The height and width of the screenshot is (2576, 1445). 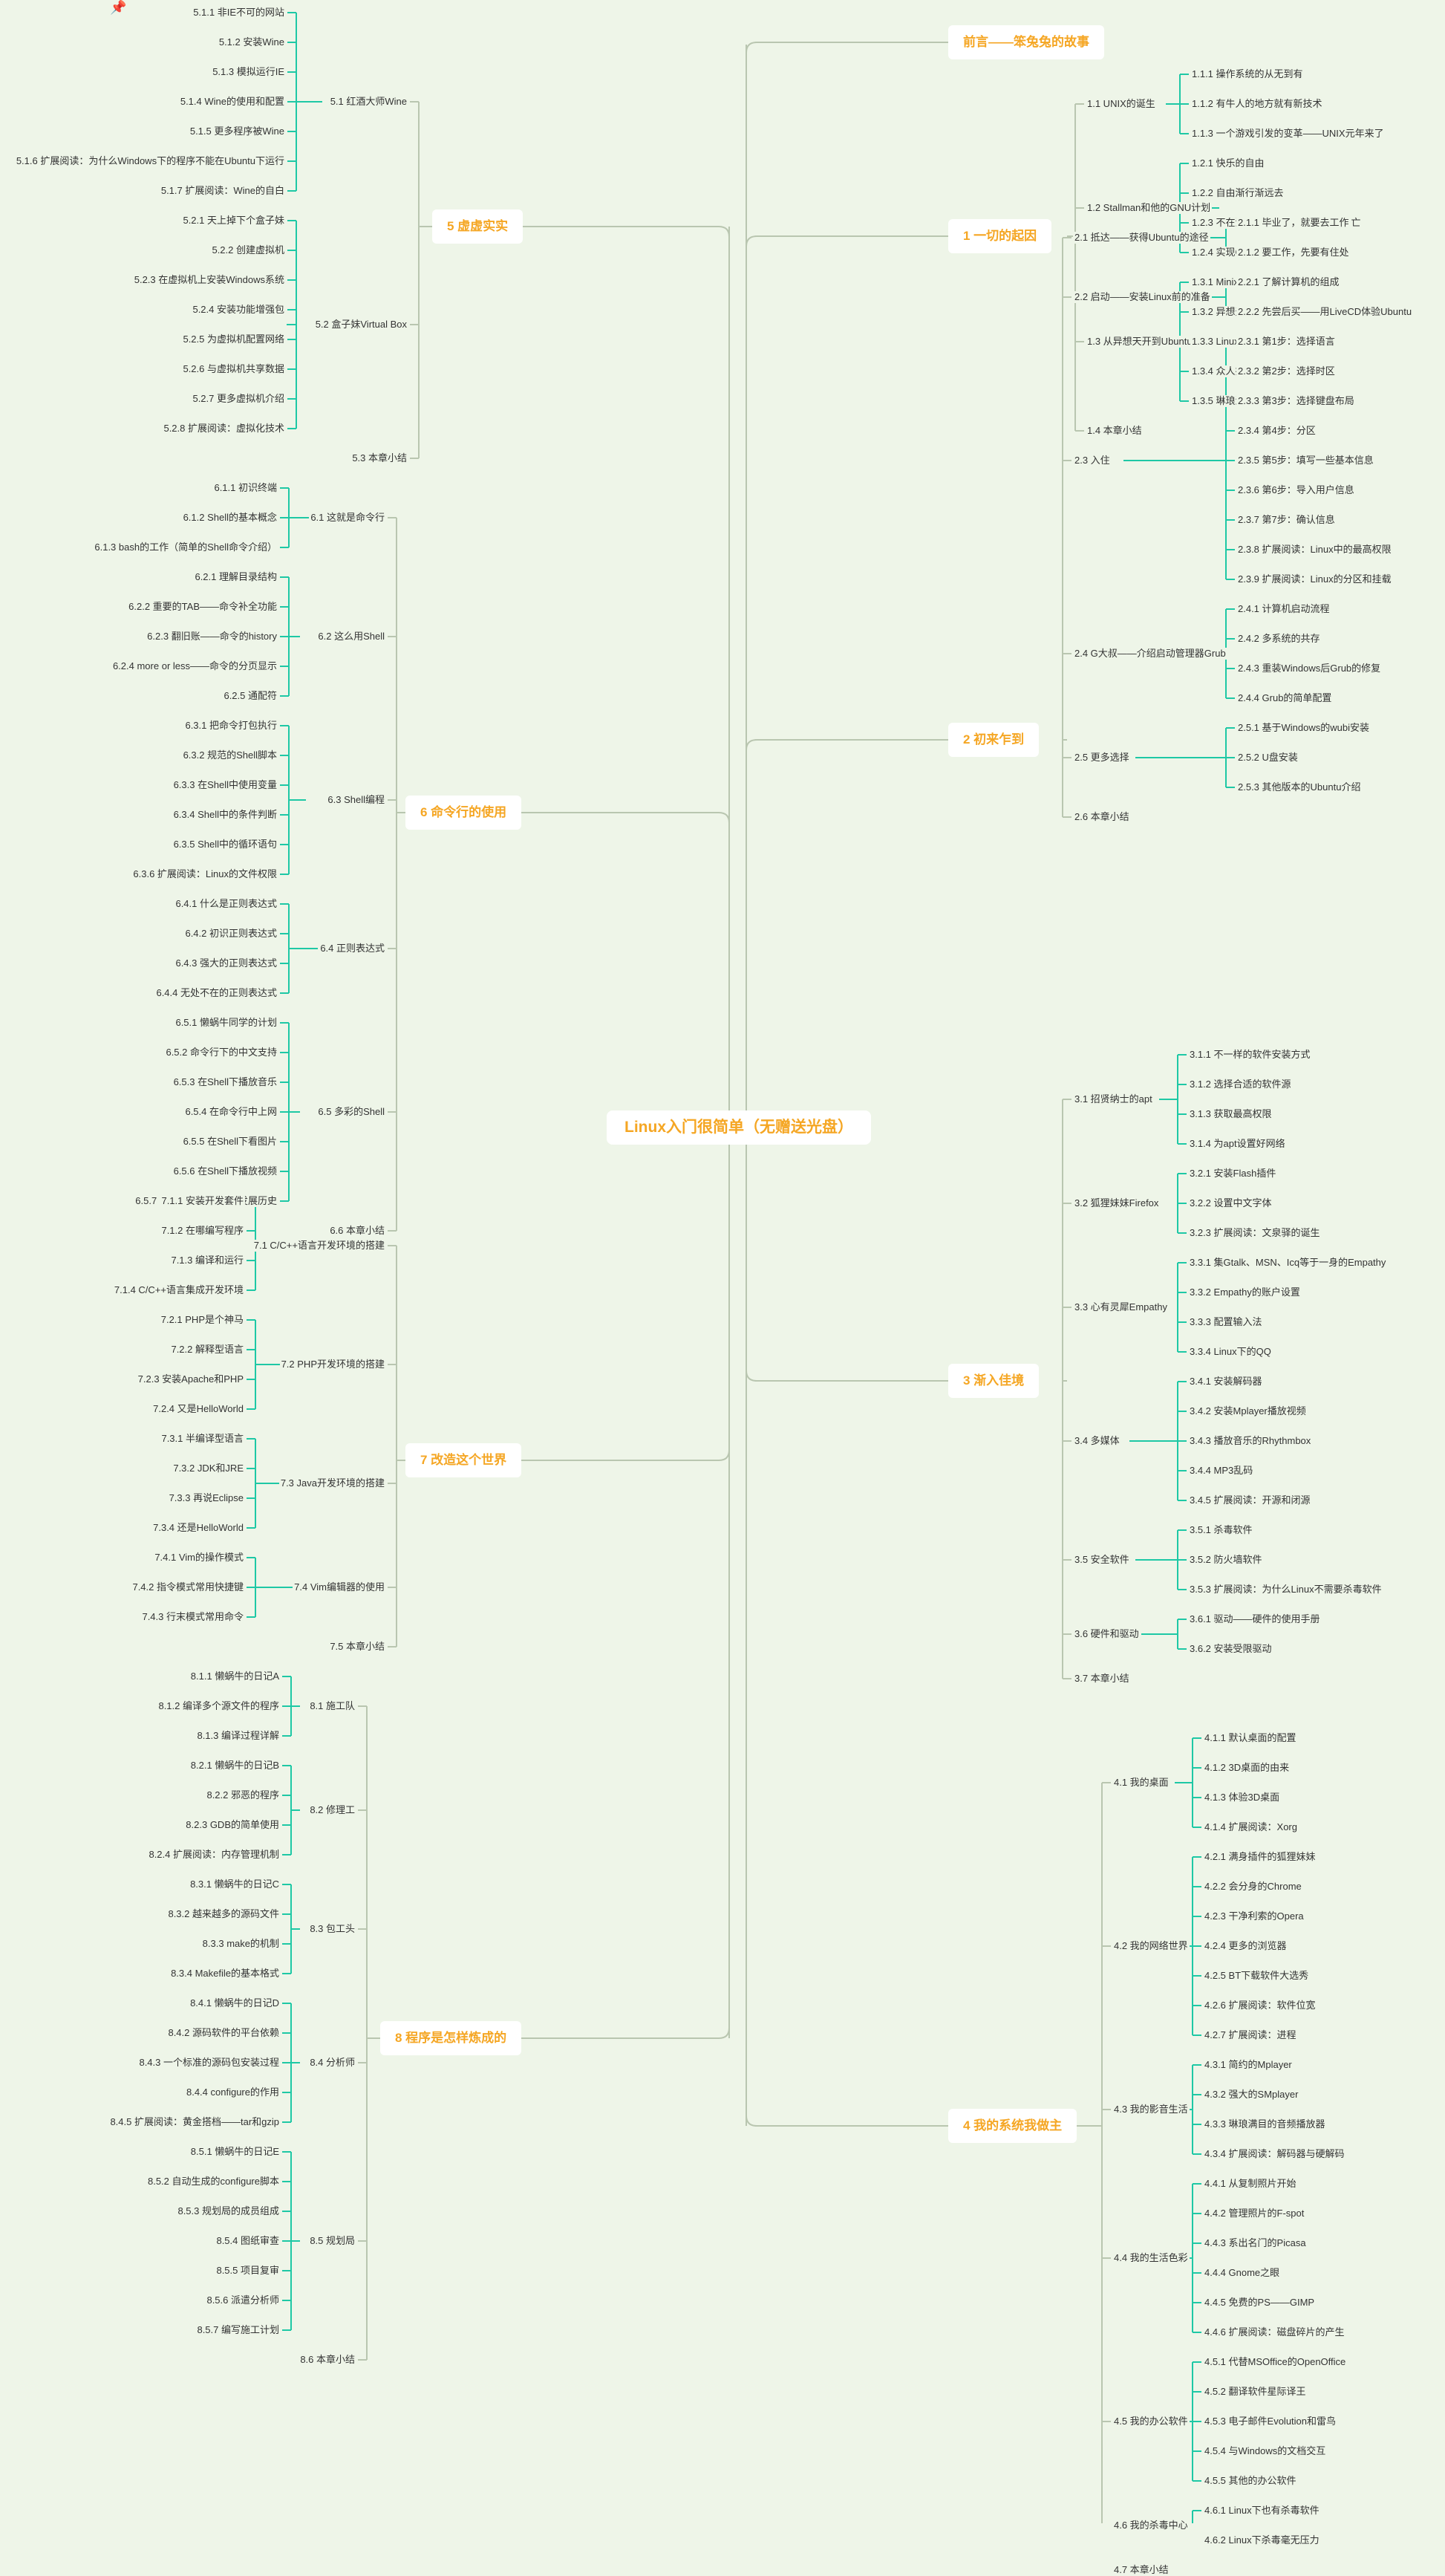 What do you see at coordinates (347, 518) in the screenshot?
I see `section-6.1: 6.1 这就是命令行` at bounding box center [347, 518].